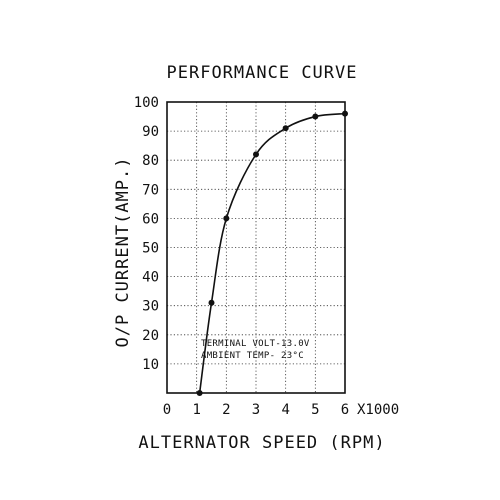 This screenshot has height=500, width=500. What do you see at coordinates (255, 344) in the screenshot?
I see `annotation-terminal-volt: TERMINAL VOLT-13.0V` at bounding box center [255, 344].